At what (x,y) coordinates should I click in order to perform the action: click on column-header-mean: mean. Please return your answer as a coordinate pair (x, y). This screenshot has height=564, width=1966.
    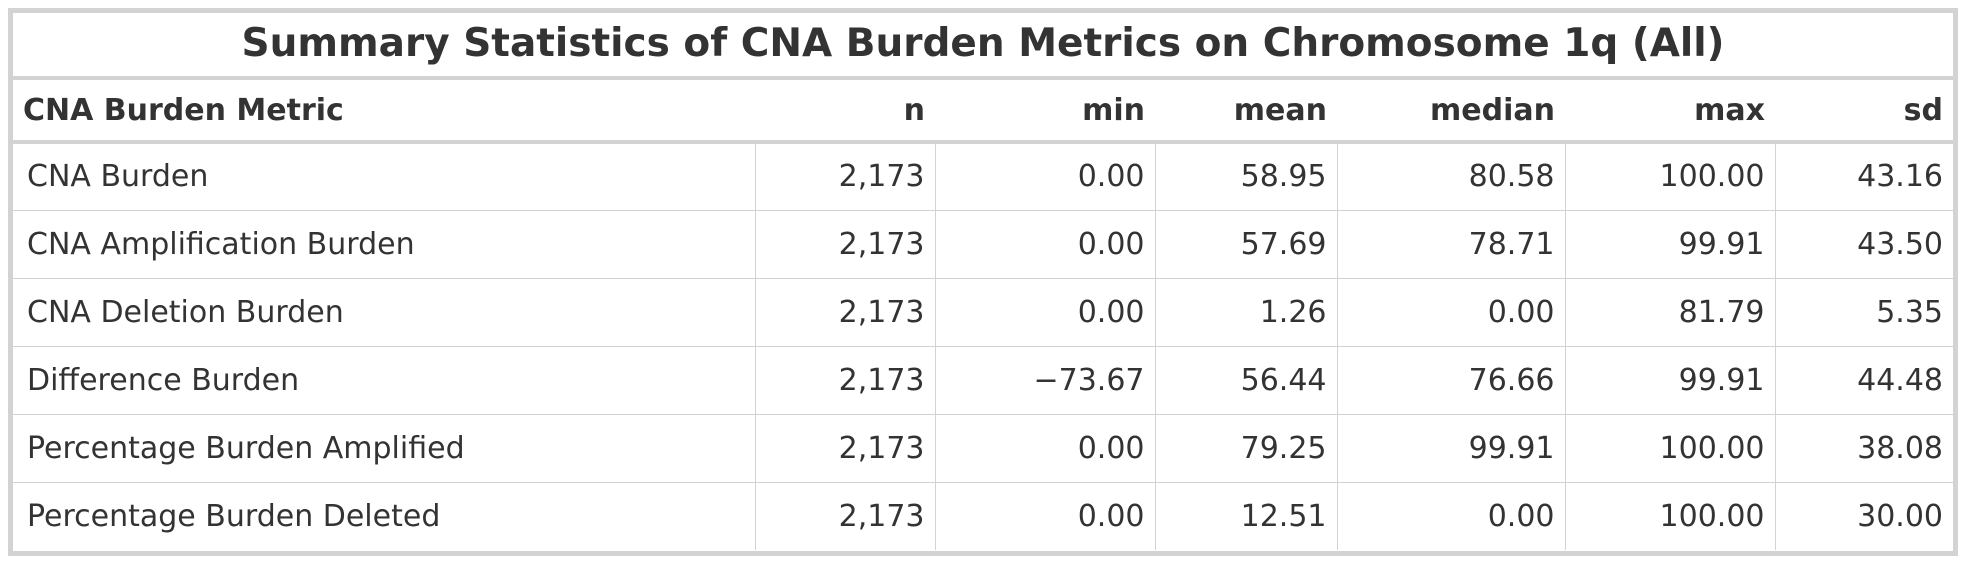
    Looking at the image, I should click on (1246, 112).